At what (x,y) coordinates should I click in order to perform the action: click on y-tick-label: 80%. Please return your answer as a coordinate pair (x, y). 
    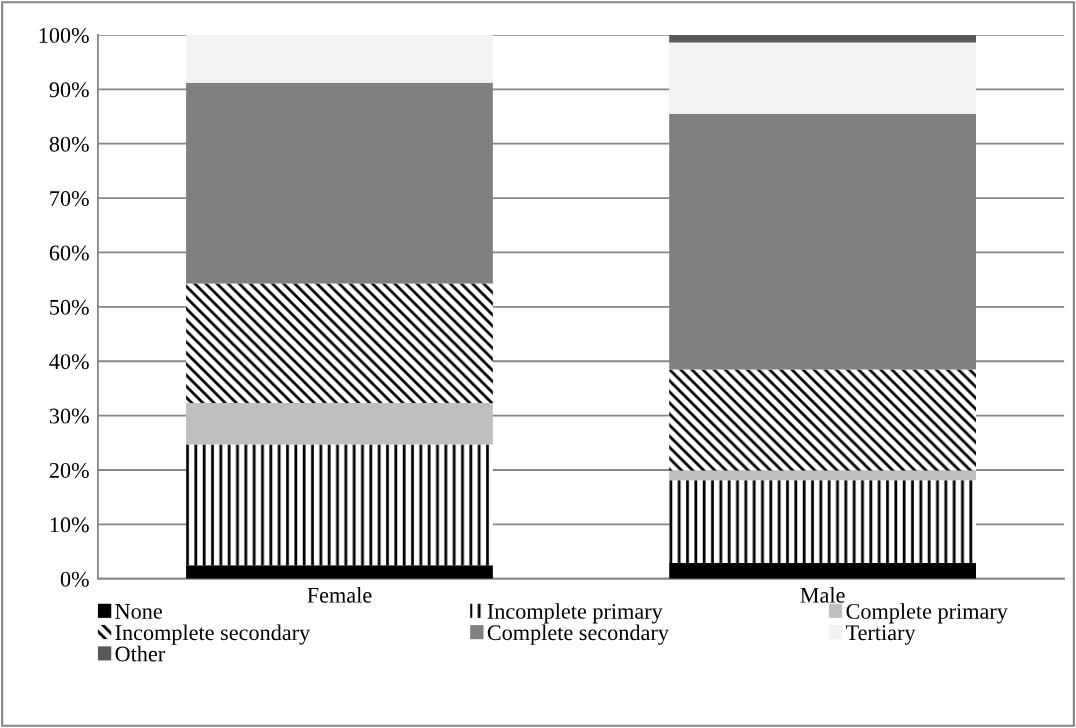
    Looking at the image, I should click on (69, 144).